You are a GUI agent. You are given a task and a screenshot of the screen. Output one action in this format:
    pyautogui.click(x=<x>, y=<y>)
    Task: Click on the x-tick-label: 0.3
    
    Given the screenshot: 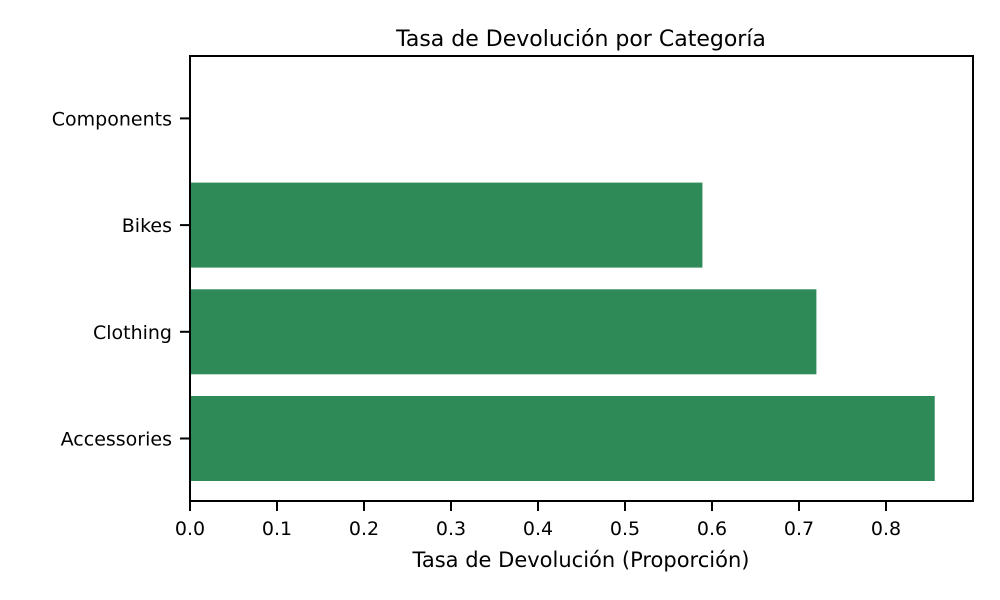 What is the action you would take?
    pyautogui.click(x=451, y=529)
    